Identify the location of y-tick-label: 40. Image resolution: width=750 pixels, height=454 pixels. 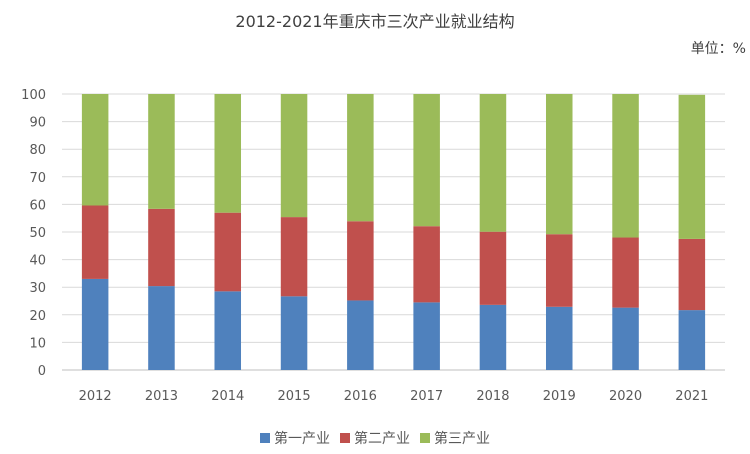
(37, 261).